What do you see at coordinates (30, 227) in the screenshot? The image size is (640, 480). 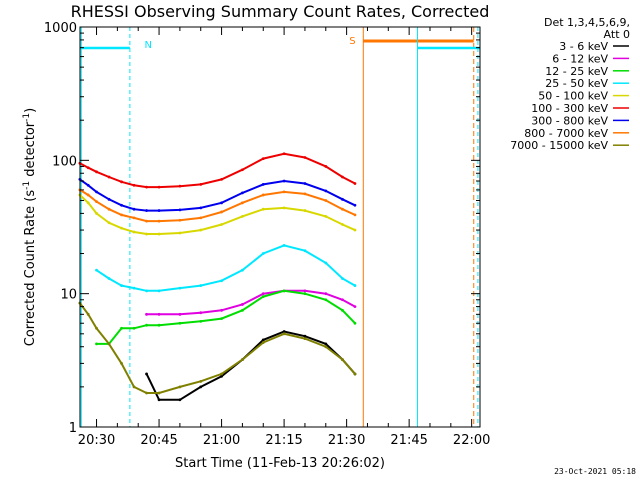 I see `y-axis-label: Corrected Count Rate (s-1 detector-1)` at bounding box center [30, 227].